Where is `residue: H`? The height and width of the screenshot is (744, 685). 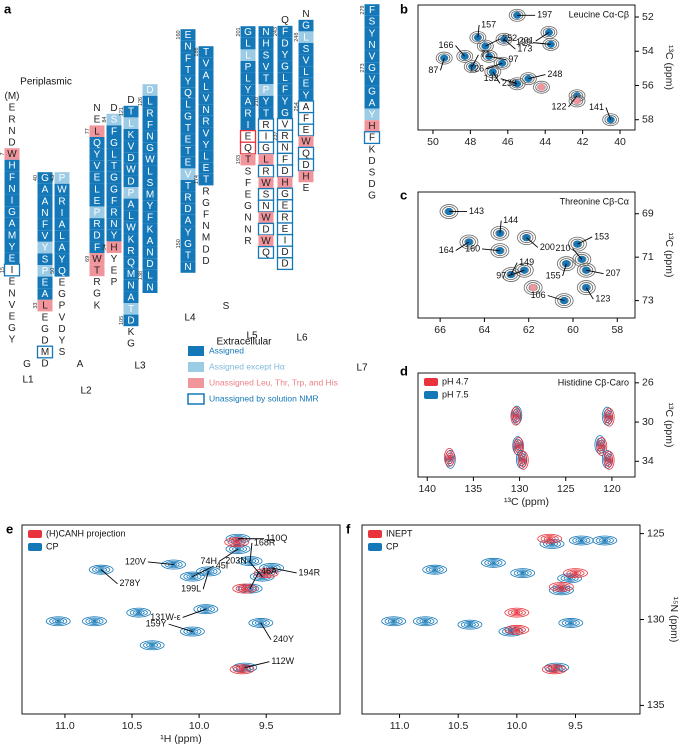 residue: H is located at coordinates (371, 126).